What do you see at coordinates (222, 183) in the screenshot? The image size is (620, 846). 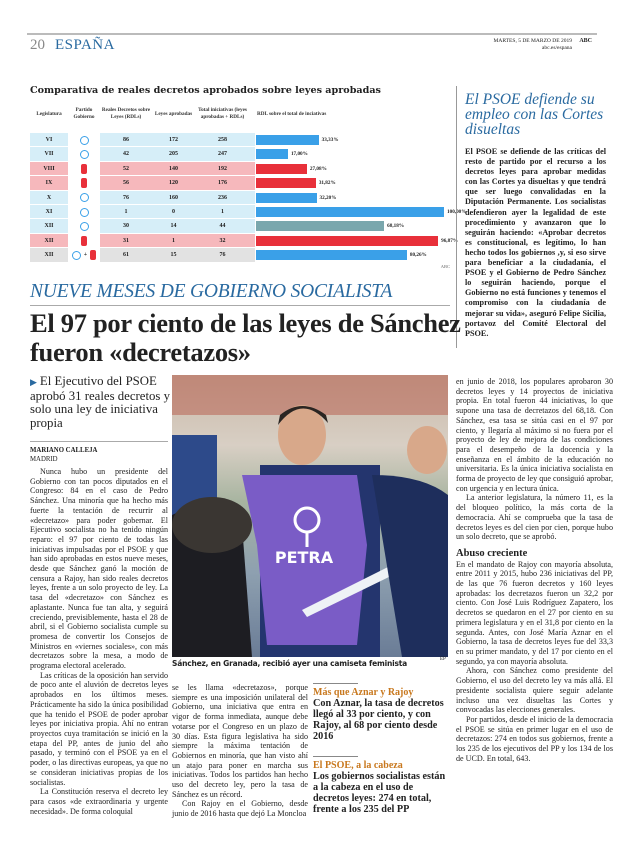 I see `total-cell: 176` at bounding box center [222, 183].